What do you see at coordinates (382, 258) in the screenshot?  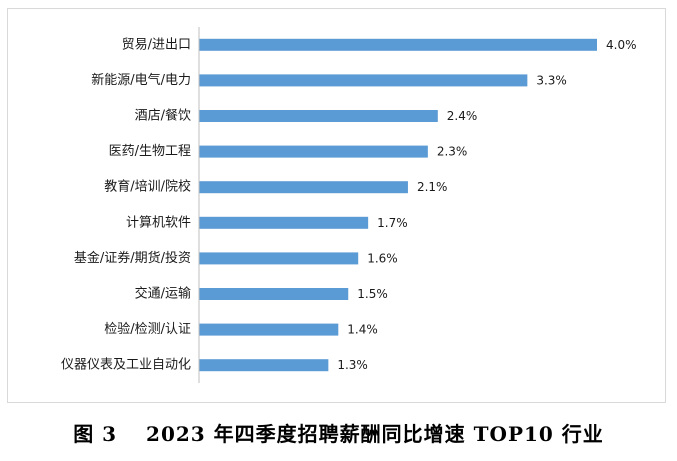 I see `value-label: 1.6%` at bounding box center [382, 258].